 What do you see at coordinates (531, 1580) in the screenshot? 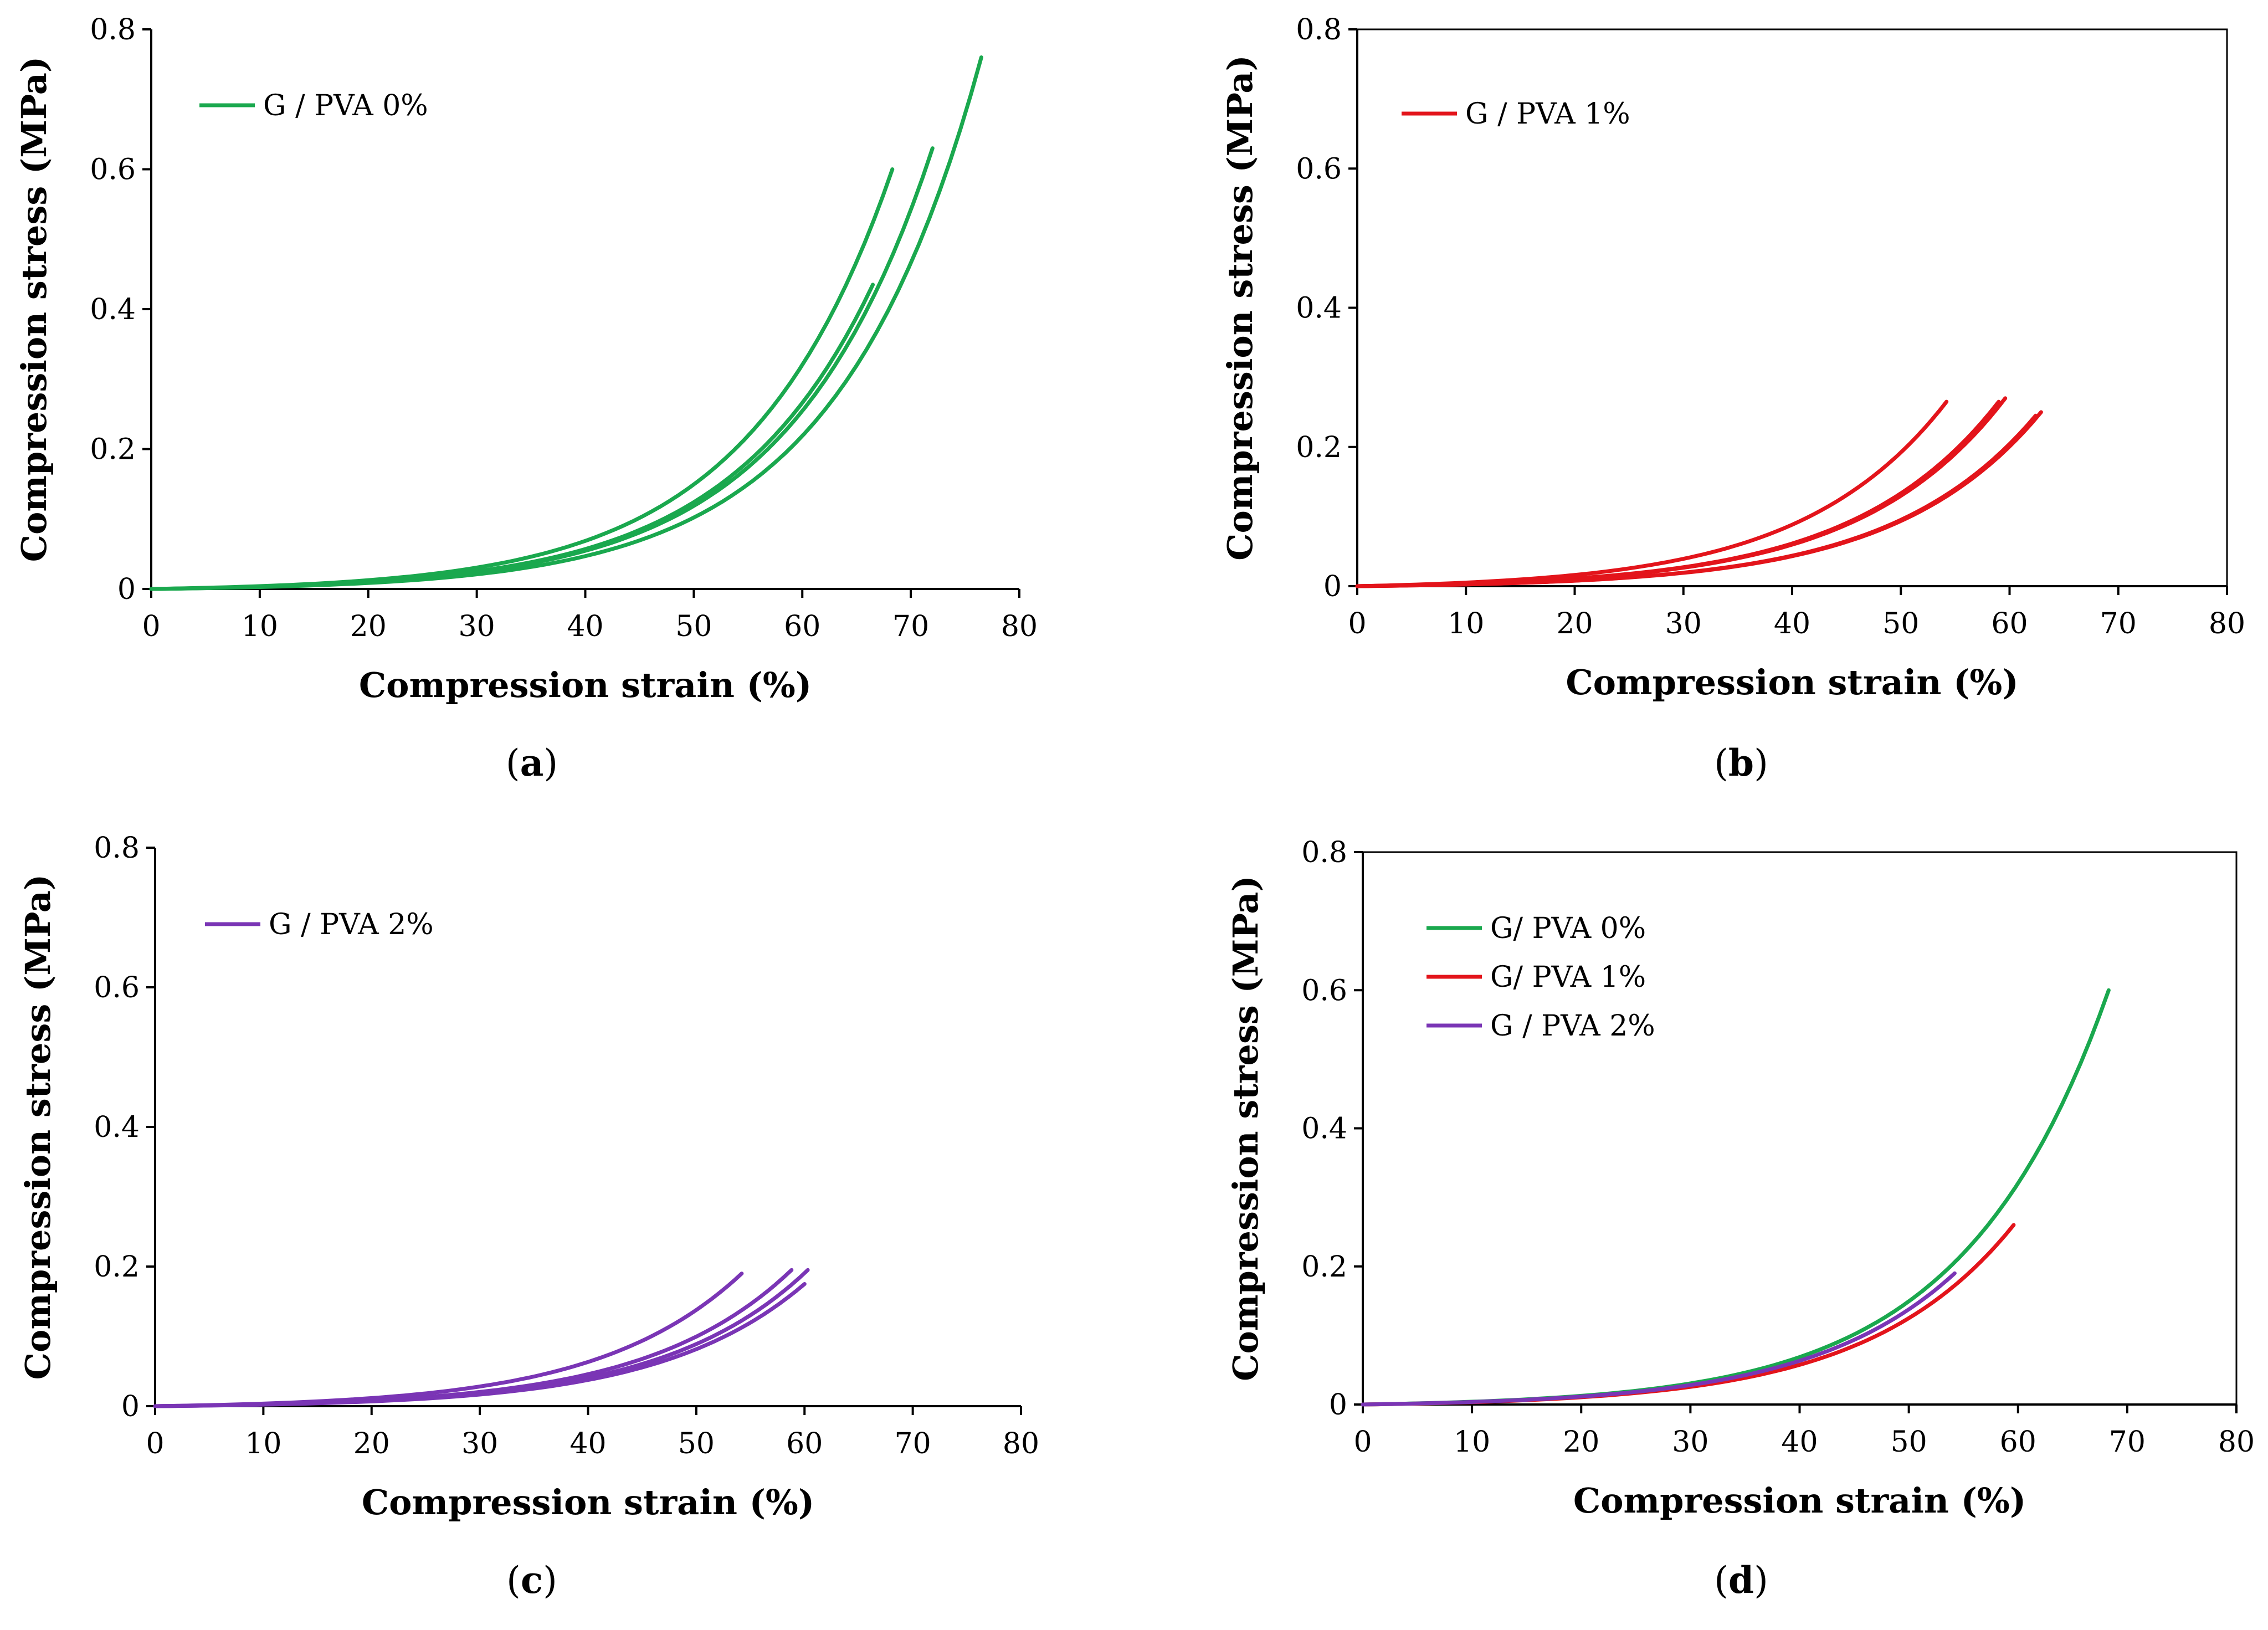
I see `panel-caption: (c)` at bounding box center [531, 1580].